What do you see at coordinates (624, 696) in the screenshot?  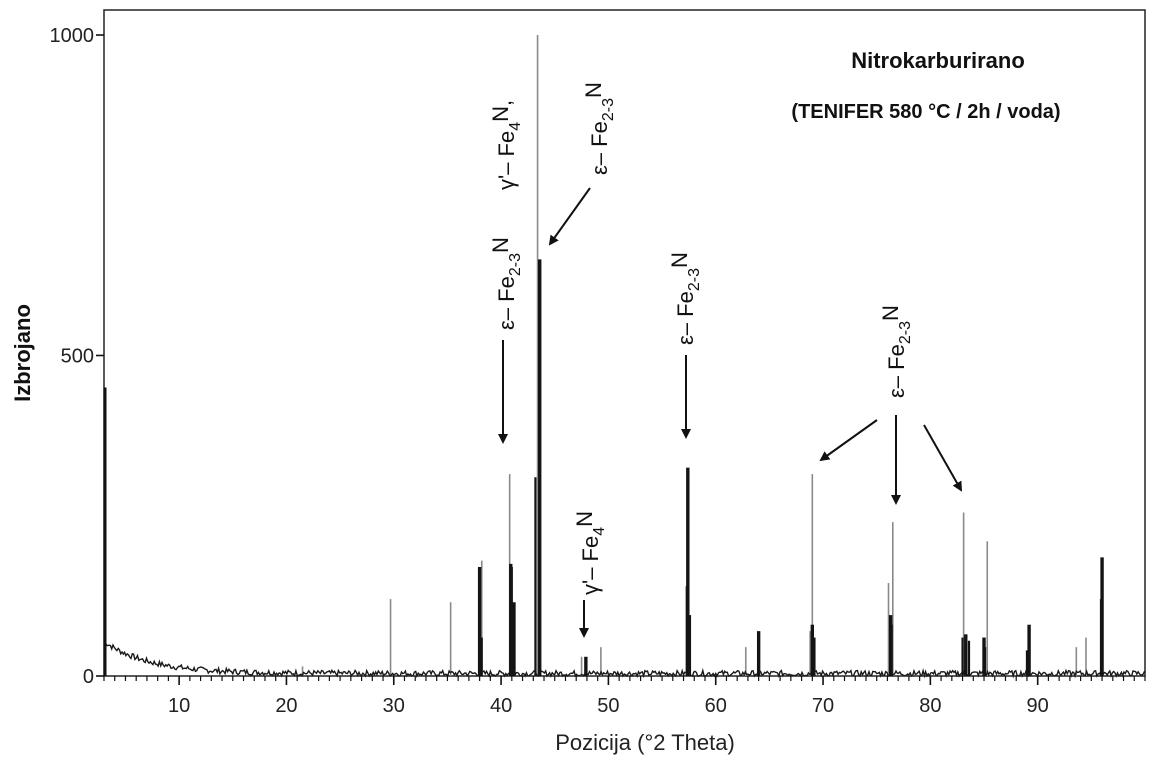 I see `x-axis: 10 20 30 40 50 60 70 80 90` at bounding box center [624, 696].